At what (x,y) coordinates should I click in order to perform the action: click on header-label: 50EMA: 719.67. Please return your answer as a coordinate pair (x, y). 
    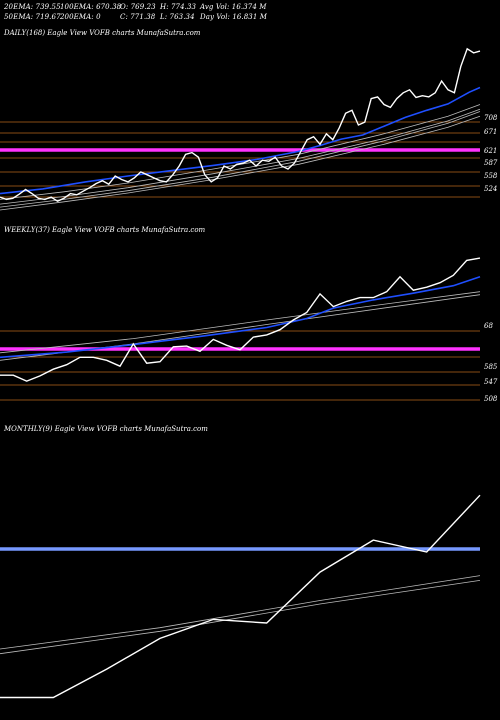
    Looking at the image, I should click on (32, 17).